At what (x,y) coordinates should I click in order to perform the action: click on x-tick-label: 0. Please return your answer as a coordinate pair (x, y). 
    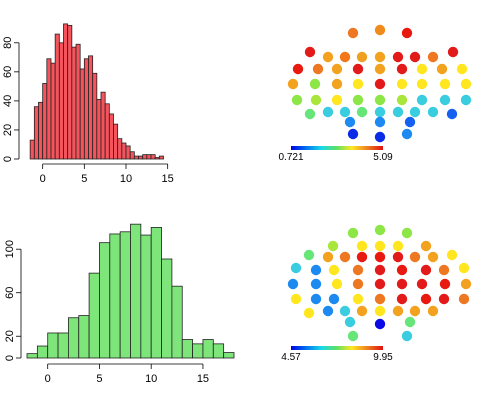
    Looking at the image, I should click on (43, 179).